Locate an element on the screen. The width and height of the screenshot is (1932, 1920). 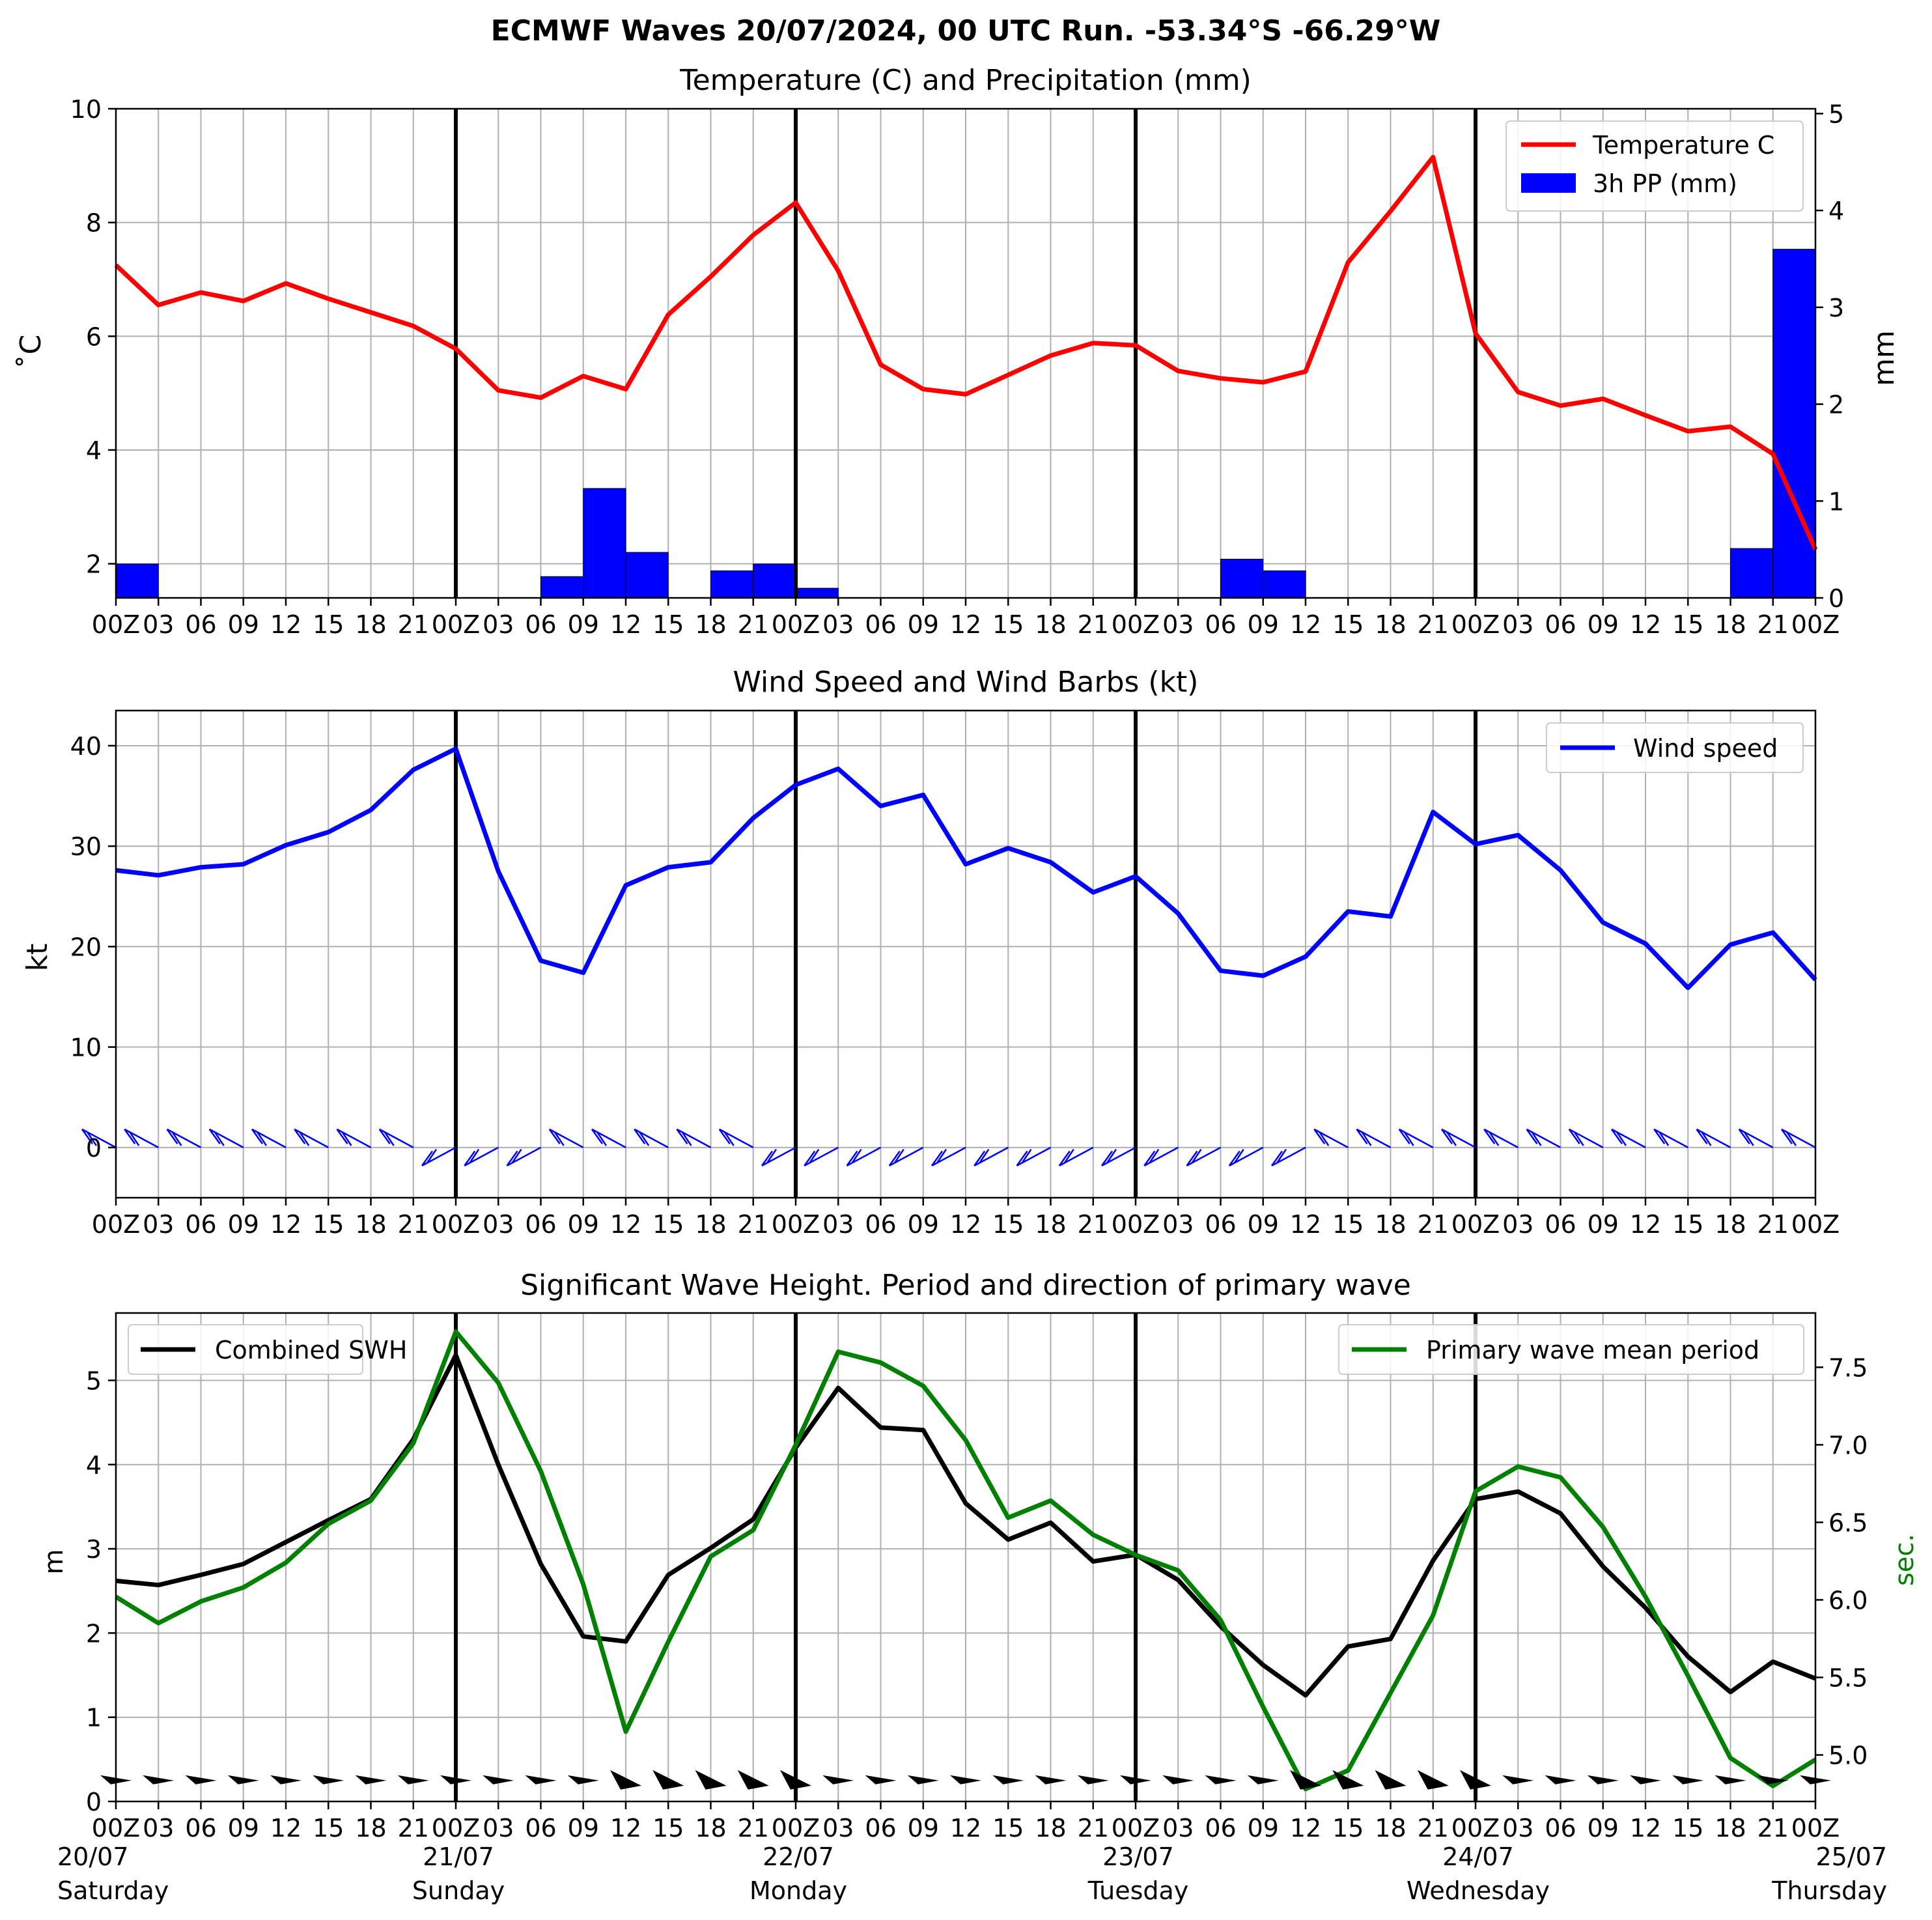
y2-tick-label: 6.5 is located at coordinates (1848, 1522).